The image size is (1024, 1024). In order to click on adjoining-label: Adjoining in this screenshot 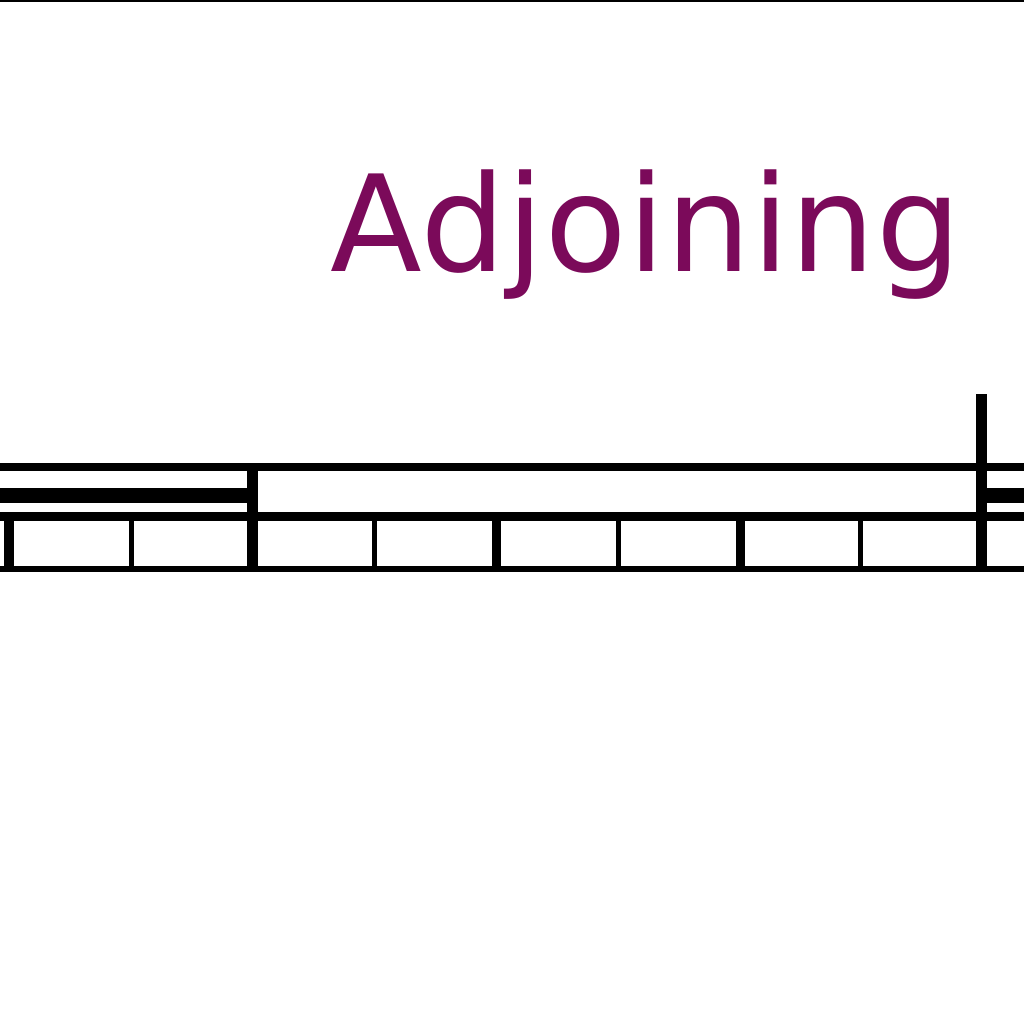, I will do `click(646, 225)`.